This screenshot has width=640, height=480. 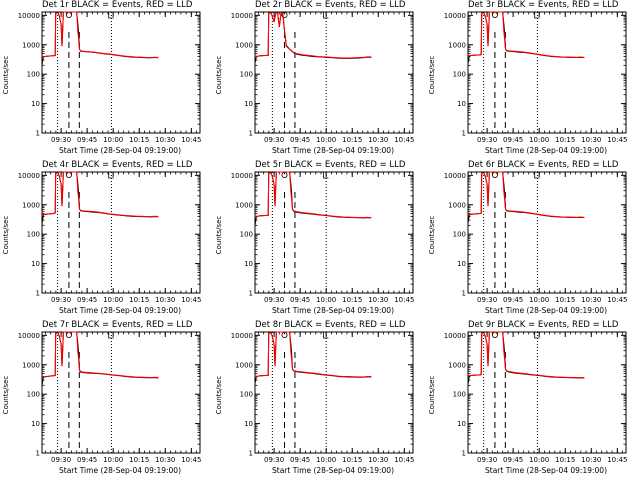 What do you see at coordinates (330, 165) in the screenshot?
I see `chart-title: Det 5r BLACK = Events, RED = LLD` at bounding box center [330, 165].